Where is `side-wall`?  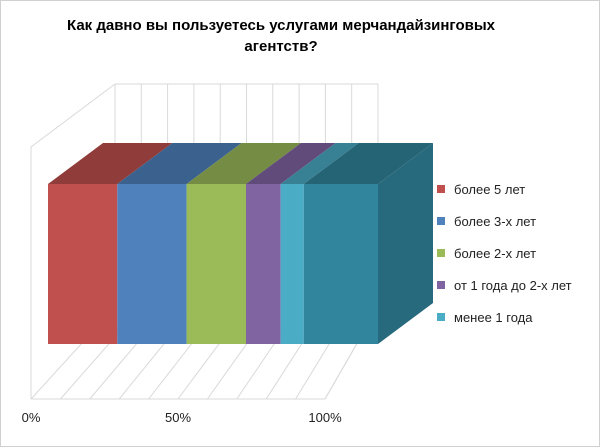 side-wall is located at coordinates (73, 241).